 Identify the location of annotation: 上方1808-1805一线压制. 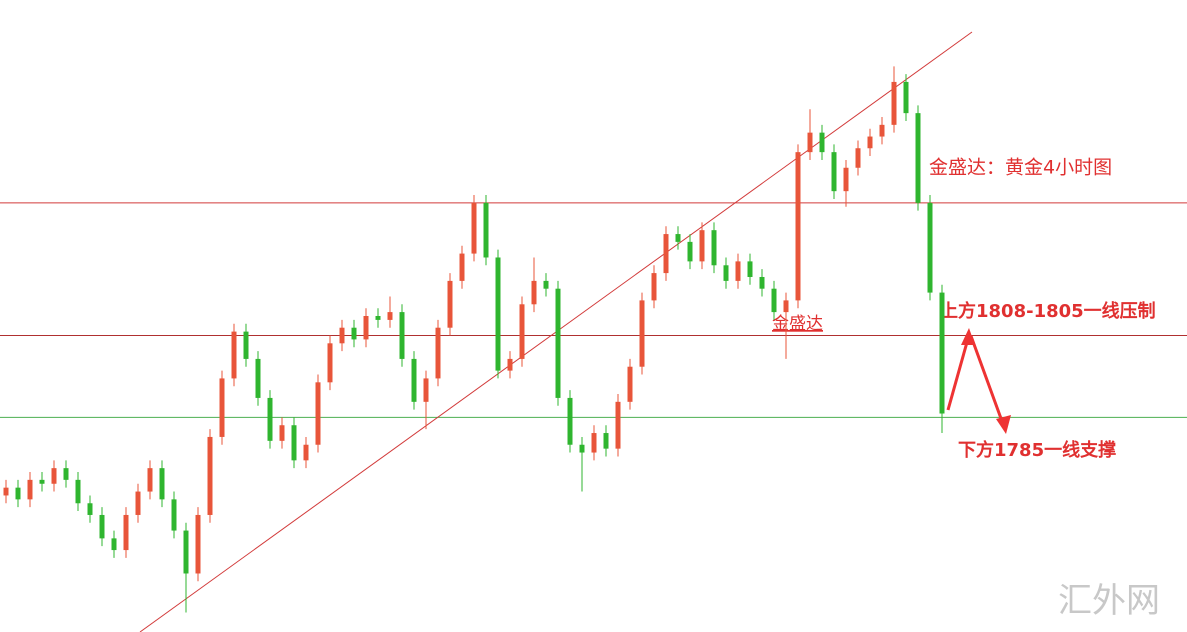
(1048, 311).